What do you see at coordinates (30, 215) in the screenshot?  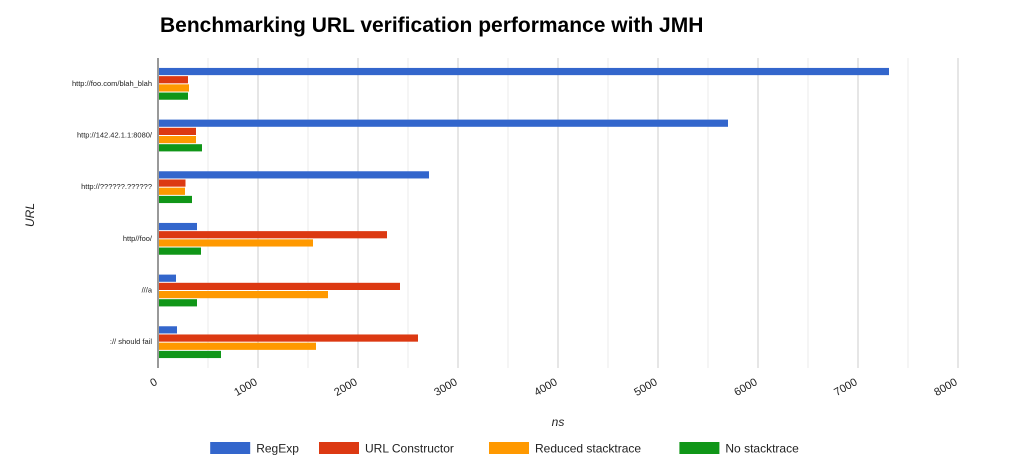 I see `y-axis-label: URL` at bounding box center [30, 215].